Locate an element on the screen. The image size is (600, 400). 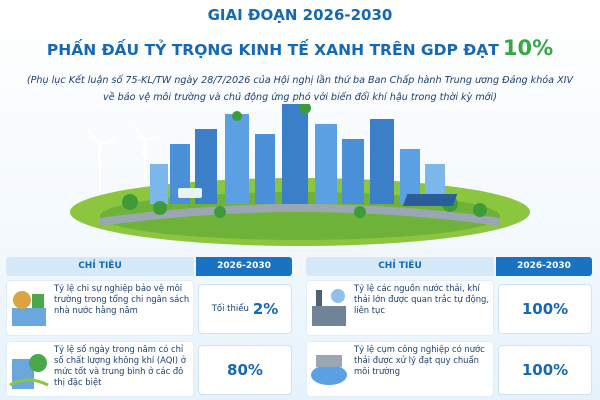
value-qualifier: Tối thiểu is located at coordinates (230, 309).